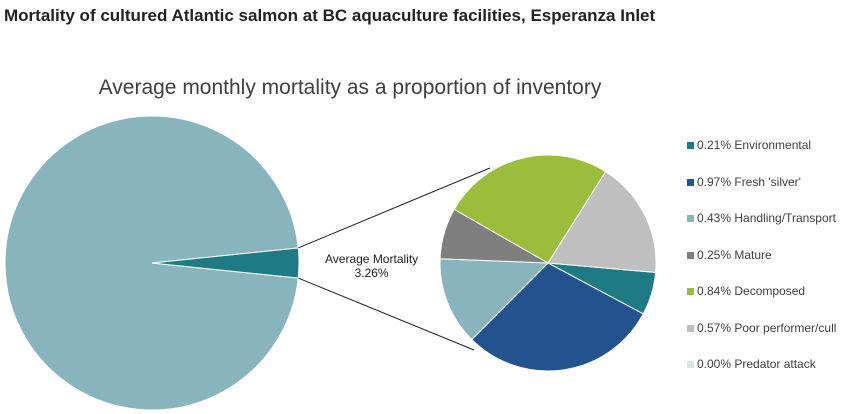 This screenshot has height=414, width=852. I want to click on average-label: Average Mortality, so click(372, 259).